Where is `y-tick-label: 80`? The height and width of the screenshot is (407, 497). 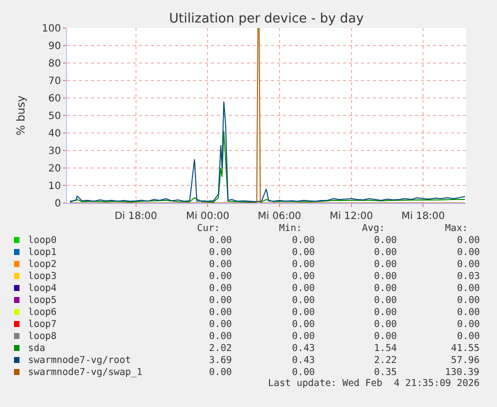 y-tick-label: 80 is located at coordinates (54, 64).